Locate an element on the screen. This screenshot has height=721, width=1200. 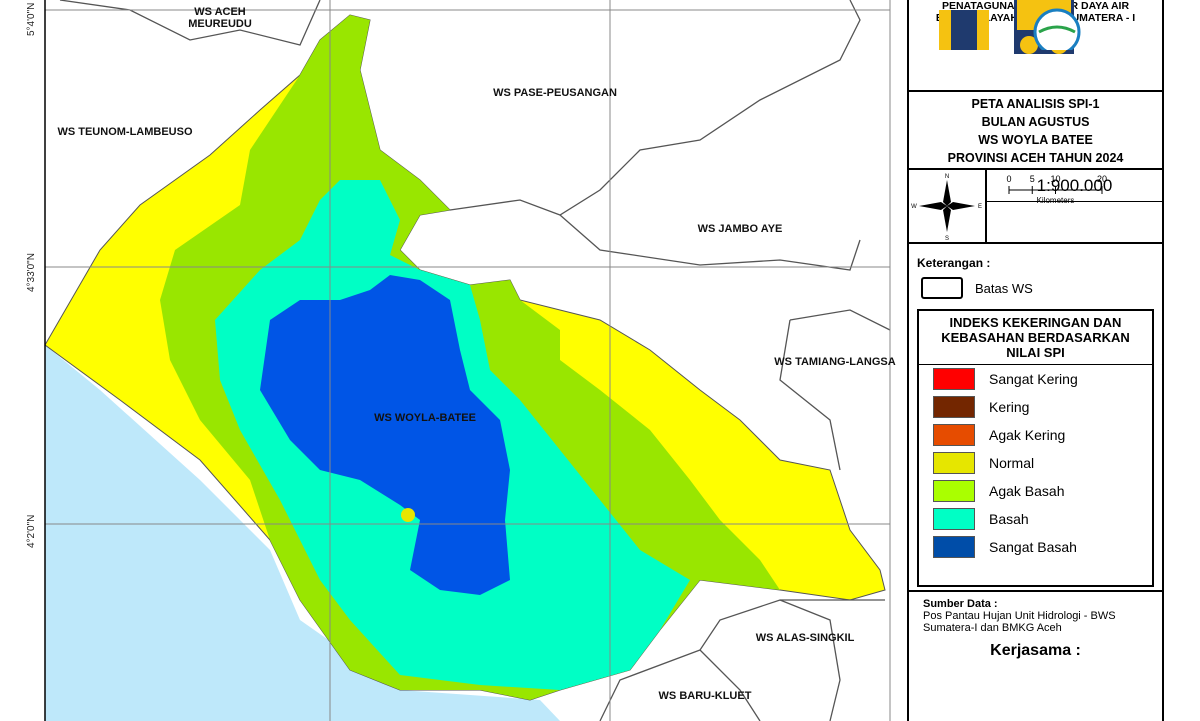
region-label: WS PASE-PEUSANGAN is located at coordinates (555, 93).